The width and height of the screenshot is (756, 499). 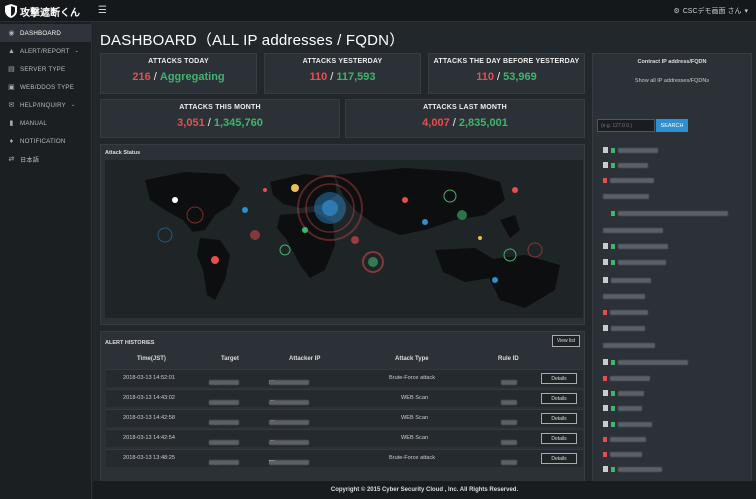 I want to click on sidebar-item-manual: ▮ MANUAL, so click(x=45, y=123).